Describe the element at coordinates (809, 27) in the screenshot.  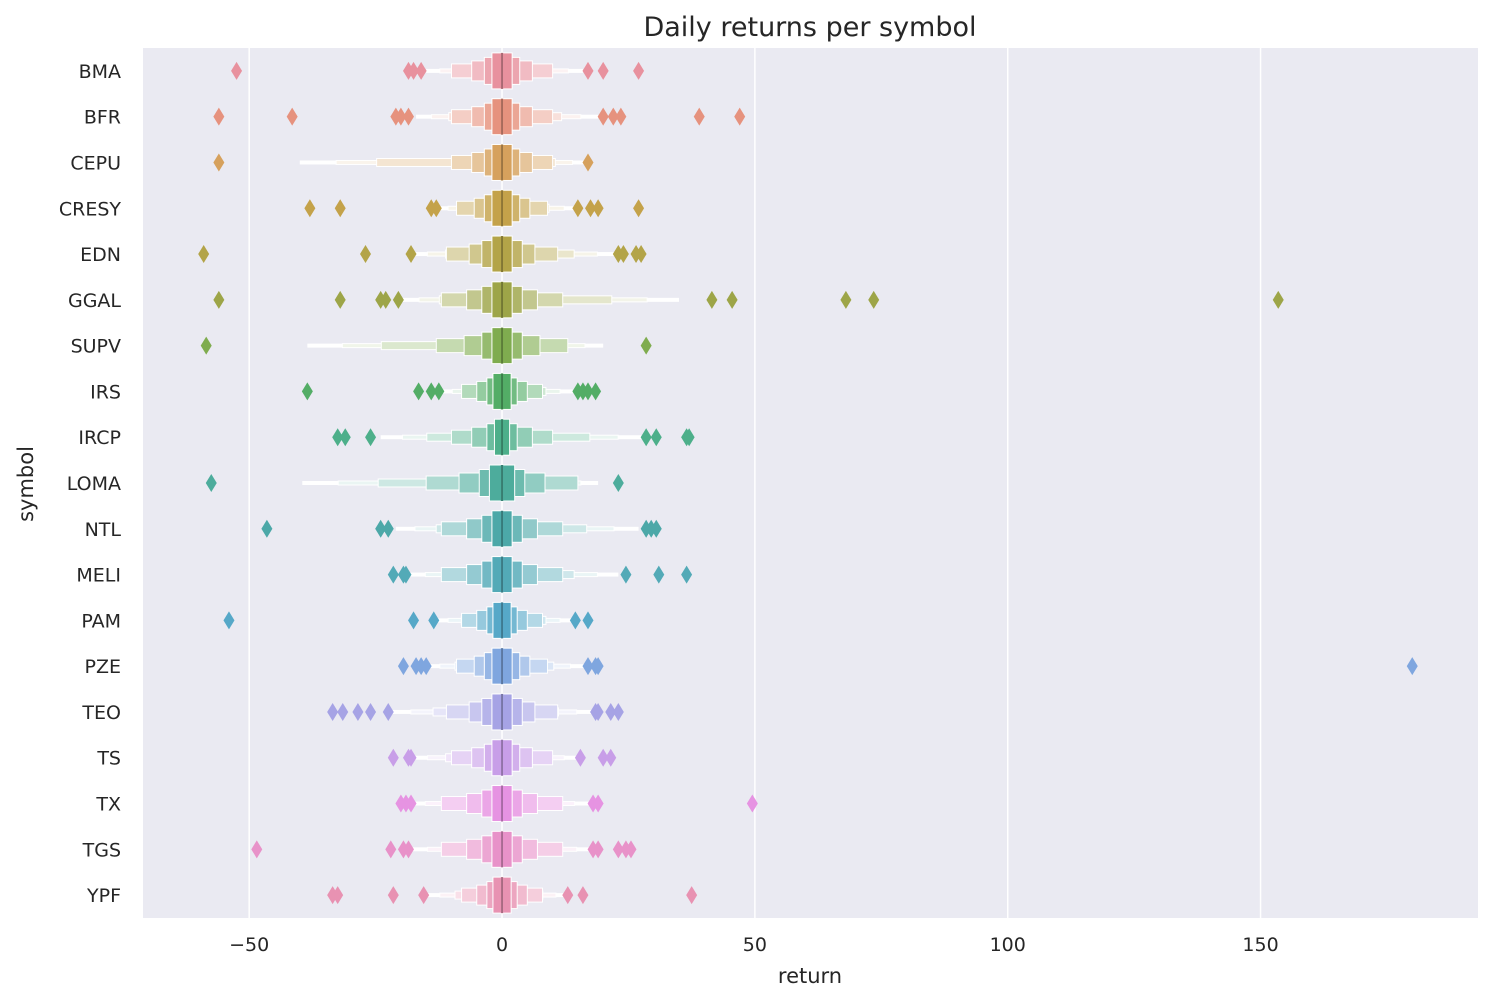
I see `chart-title: Daily returns per symbol` at that location.